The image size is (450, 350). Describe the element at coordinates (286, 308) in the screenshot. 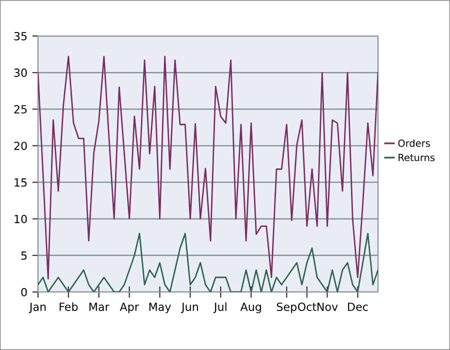

I see `x-tick-label: Sep` at that location.